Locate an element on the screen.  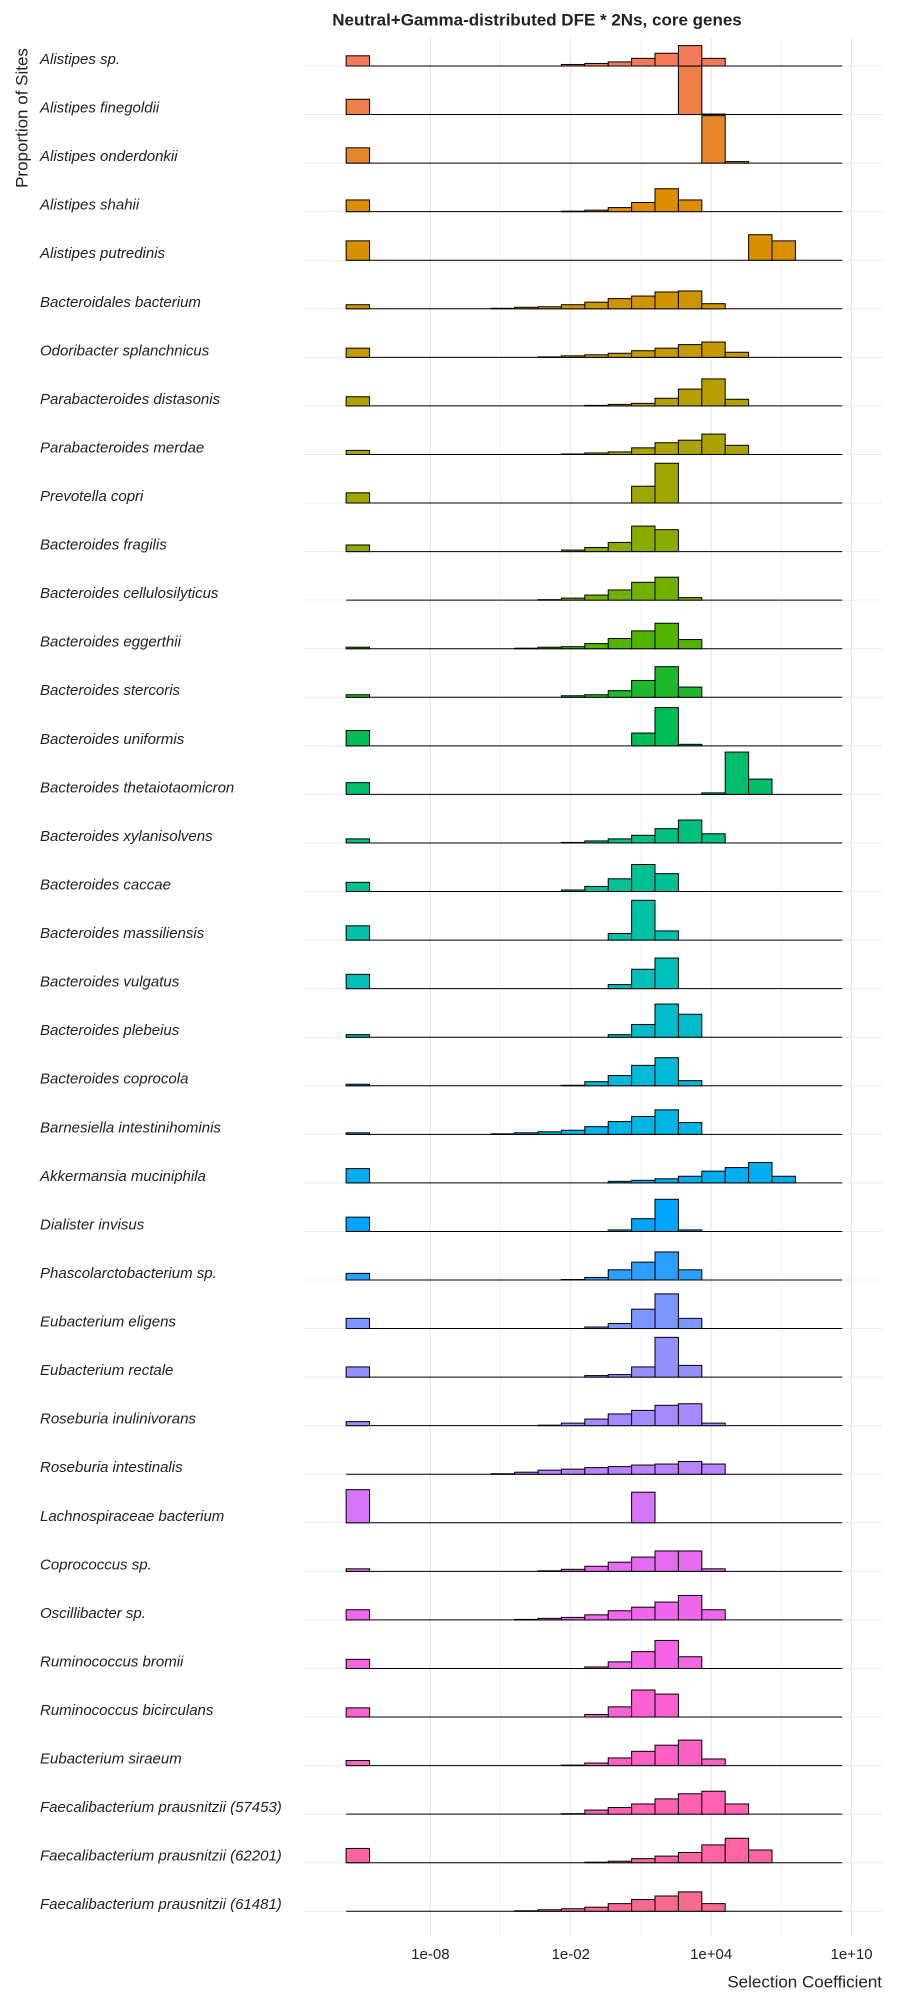
x-tick-label: 1e+04 is located at coordinates (711, 1954).